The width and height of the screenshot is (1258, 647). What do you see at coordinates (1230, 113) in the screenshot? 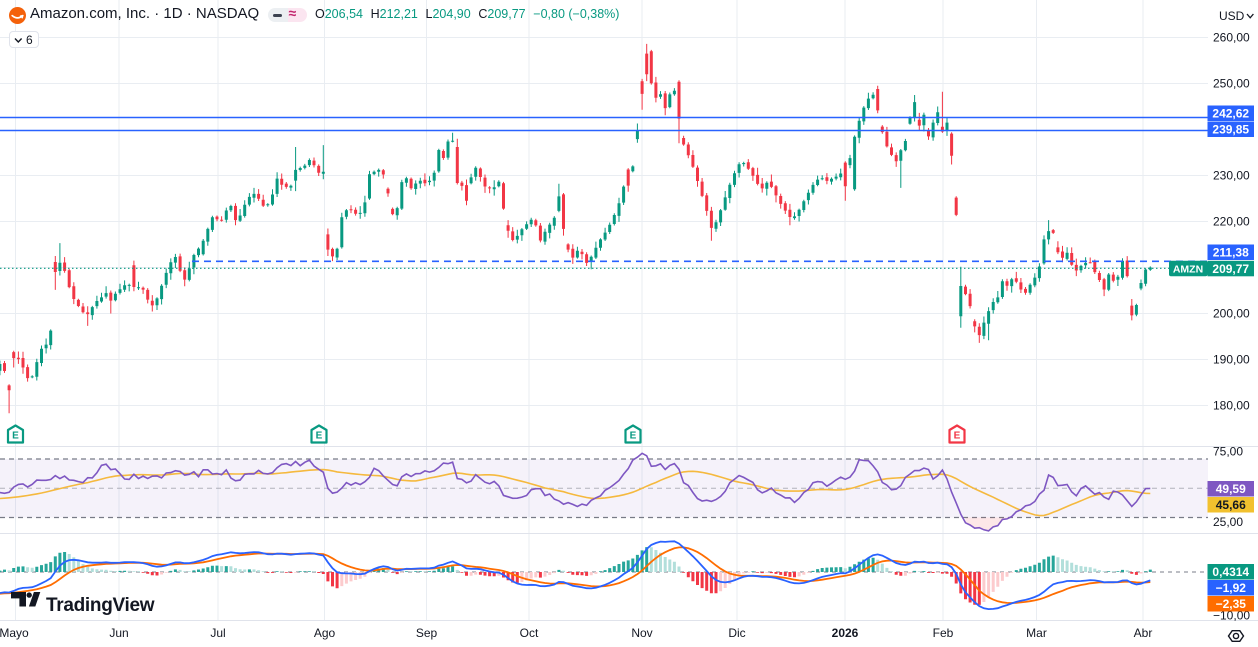
I see `svg-text: 242,62` at bounding box center [1230, 113].